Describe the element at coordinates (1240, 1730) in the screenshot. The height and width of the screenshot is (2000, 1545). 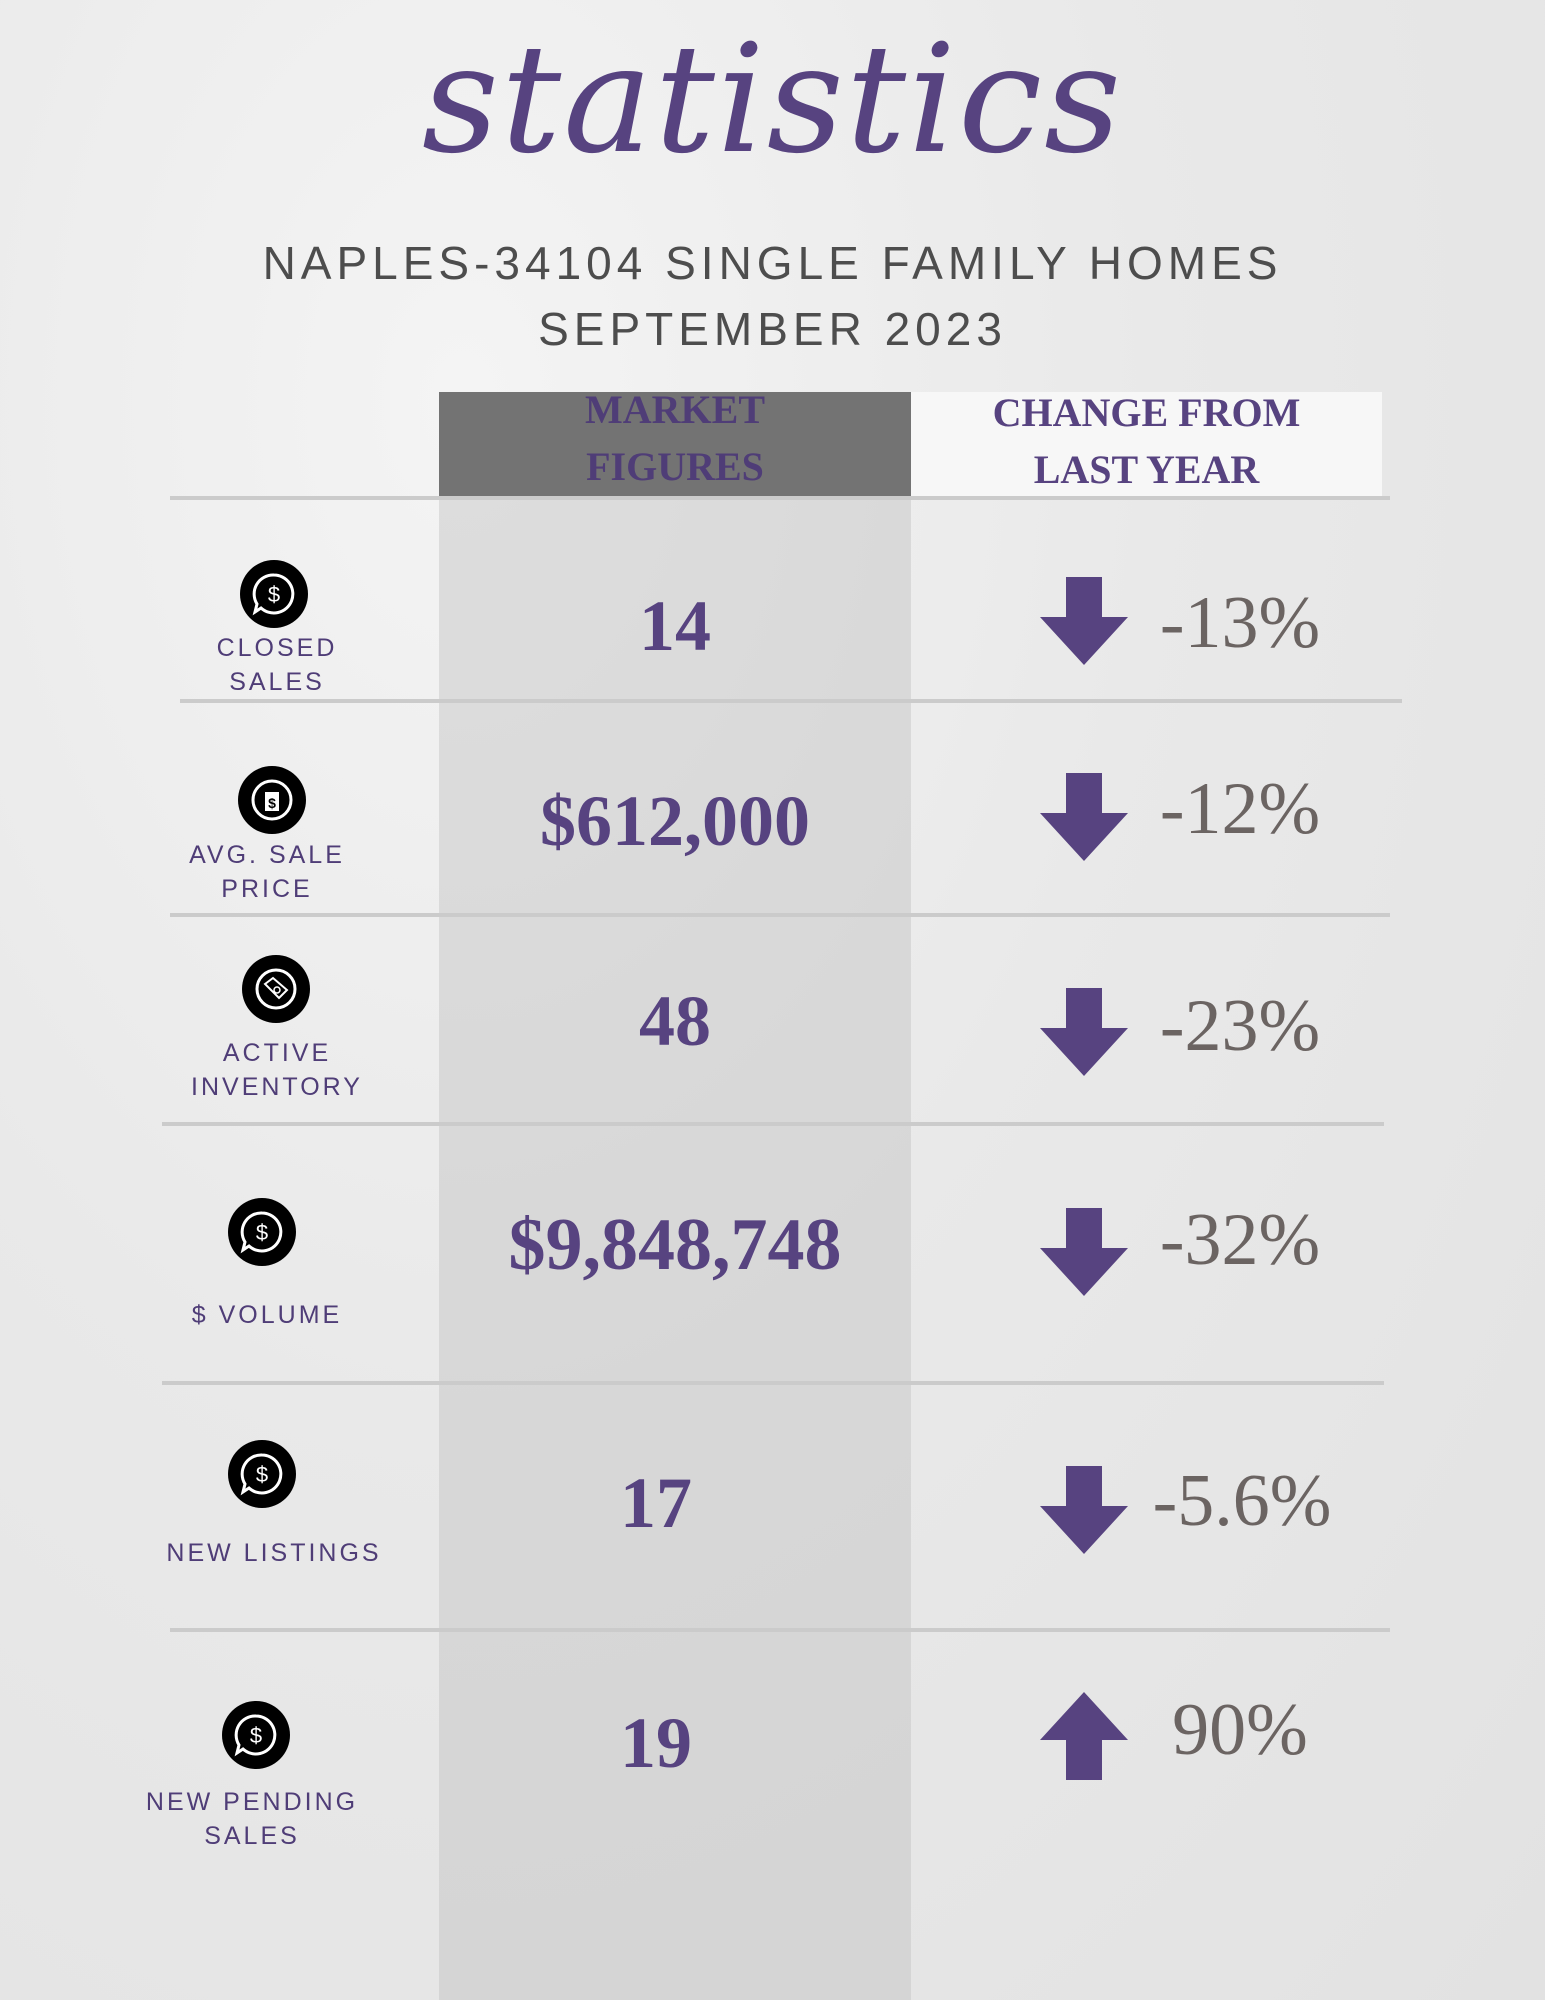
I see `change-new-pending-sales: 90%` at that location.